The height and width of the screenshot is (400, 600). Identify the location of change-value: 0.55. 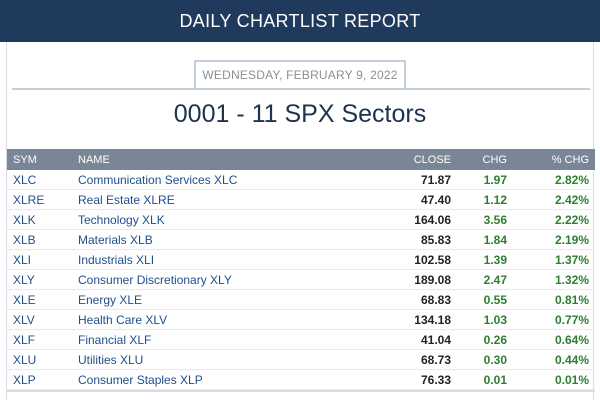
(495, 299).